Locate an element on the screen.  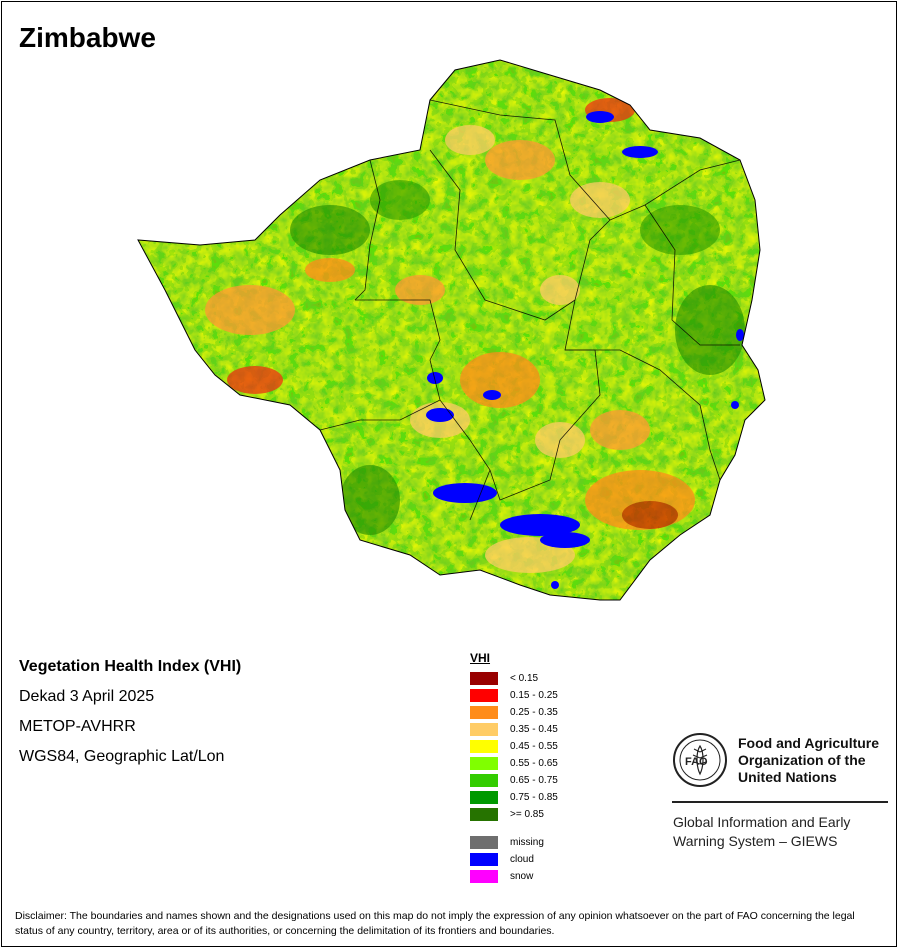
legend-label: 0.35 - 0.45 is located at coordinates (534, 729).